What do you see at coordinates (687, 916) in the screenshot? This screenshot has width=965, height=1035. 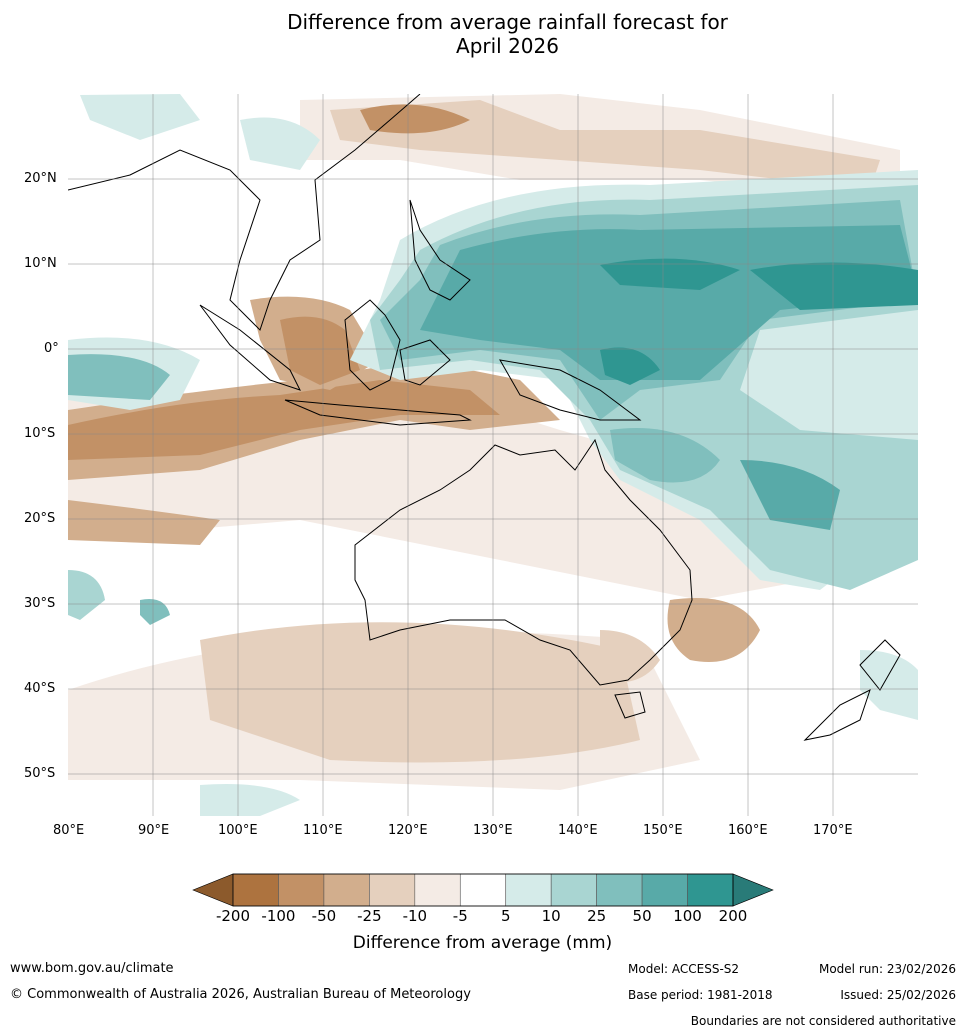 I see `colorbar-tick-label: 100` at bounding box center [687, 916].